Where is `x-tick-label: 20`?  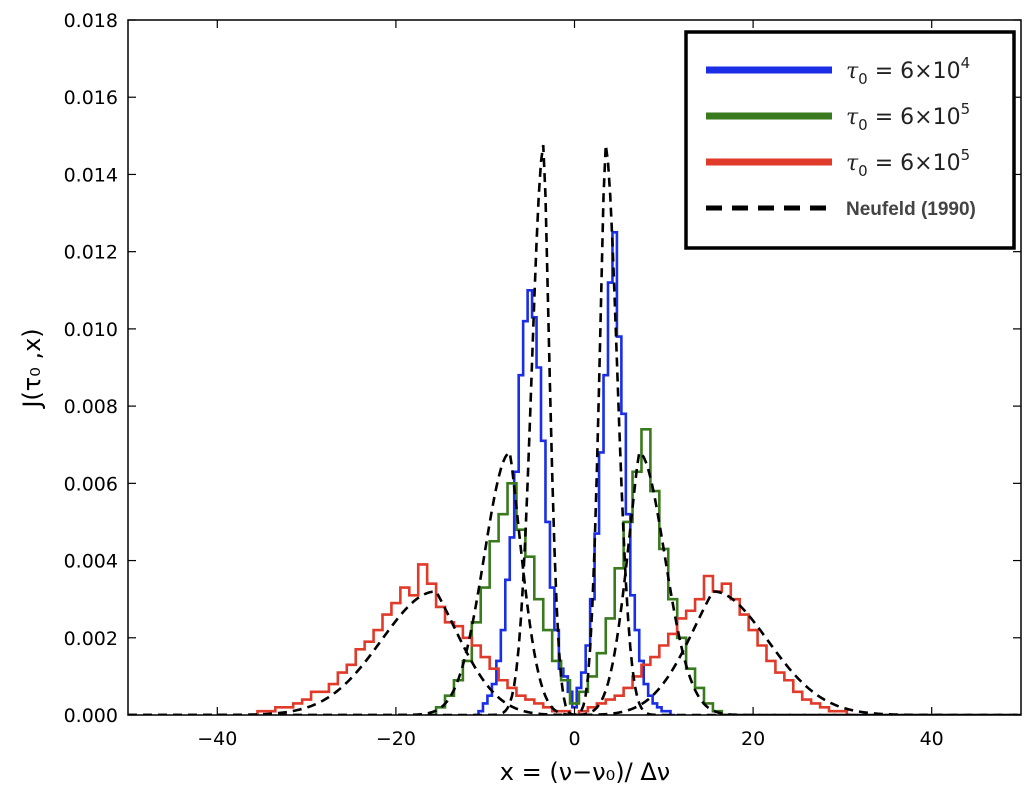
x-tick-label: 20 is located at coordinates (753, 739).